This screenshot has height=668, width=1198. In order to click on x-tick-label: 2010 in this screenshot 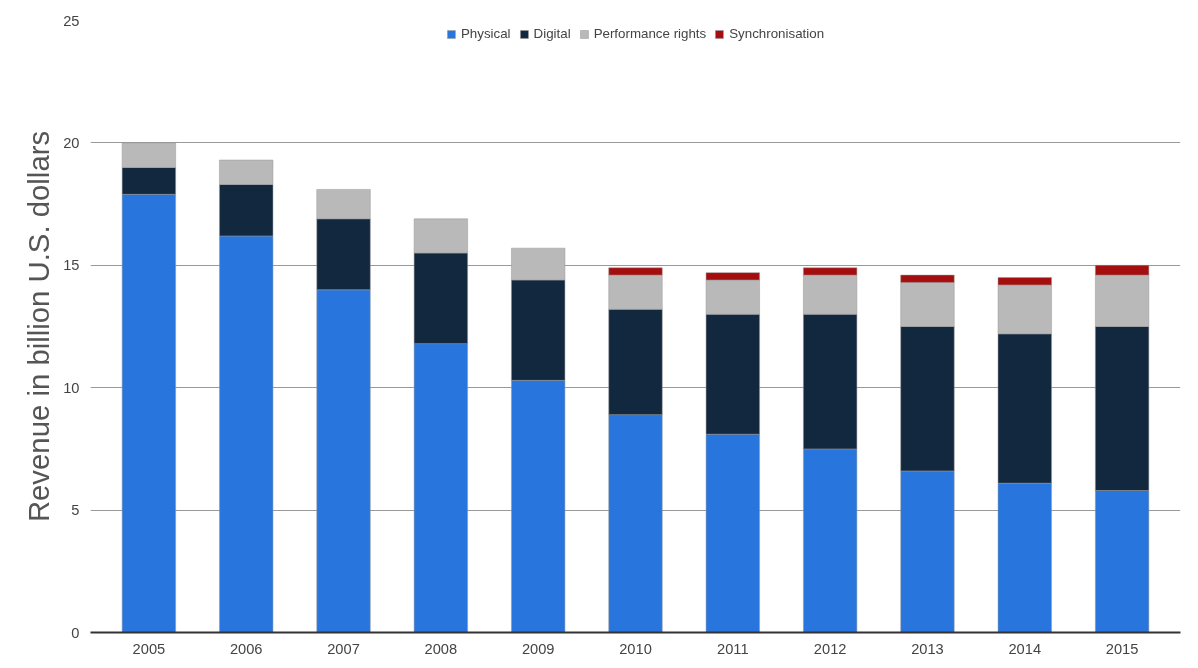, I will do `click(635, 648)`.